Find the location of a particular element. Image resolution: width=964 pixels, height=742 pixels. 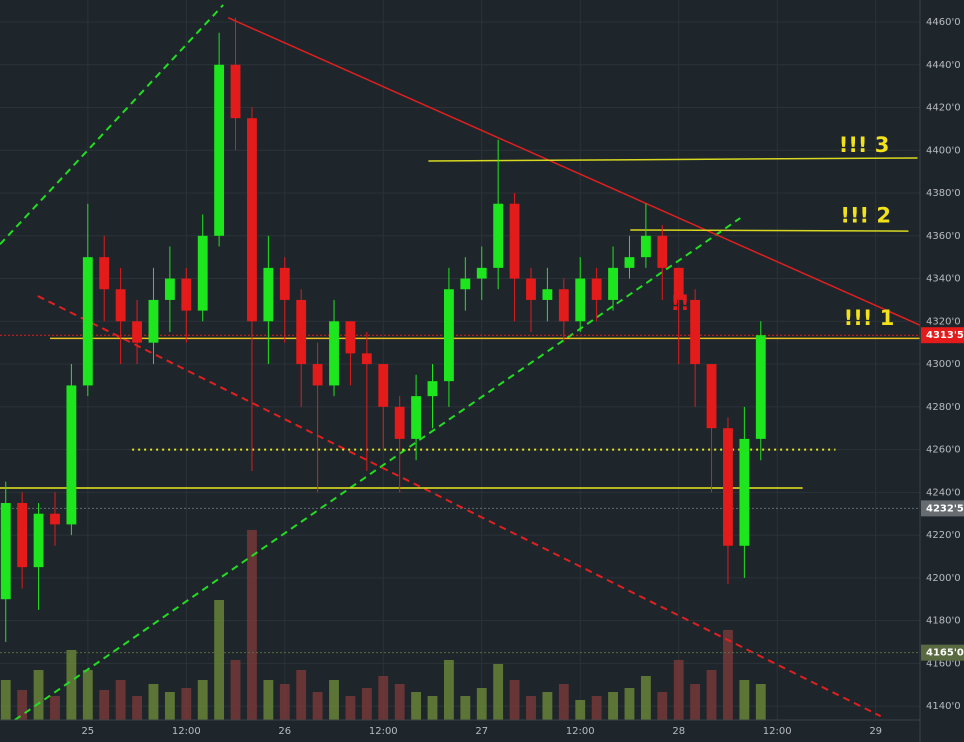

y-tick-label: 4360'0 is located at coordinates (943, 236).